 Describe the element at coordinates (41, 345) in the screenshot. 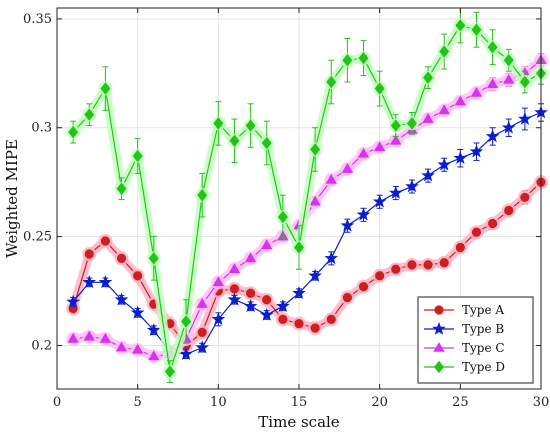

I see `y-tick-label: 0.2` at that location.